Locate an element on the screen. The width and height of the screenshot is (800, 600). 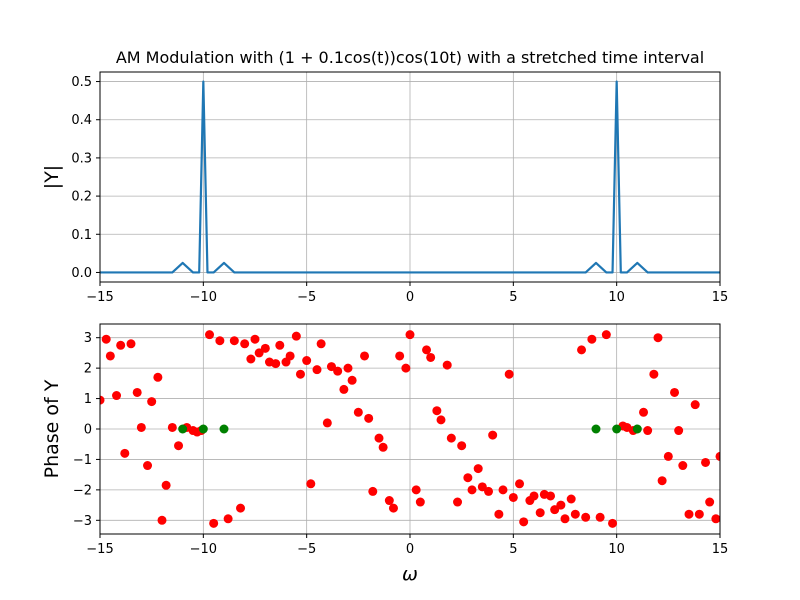
phase-xtick-label: 0 is located at coordinates (410, 549).